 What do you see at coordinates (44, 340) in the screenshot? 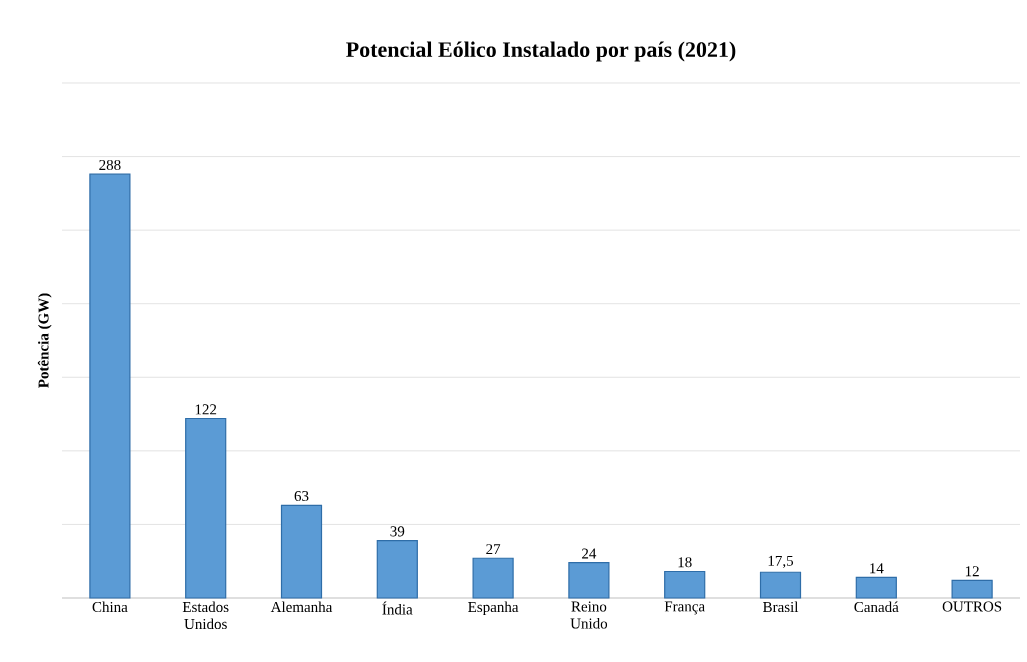
I see `y-axis-title: Potência (GW)` at bounding box center [44, 340].